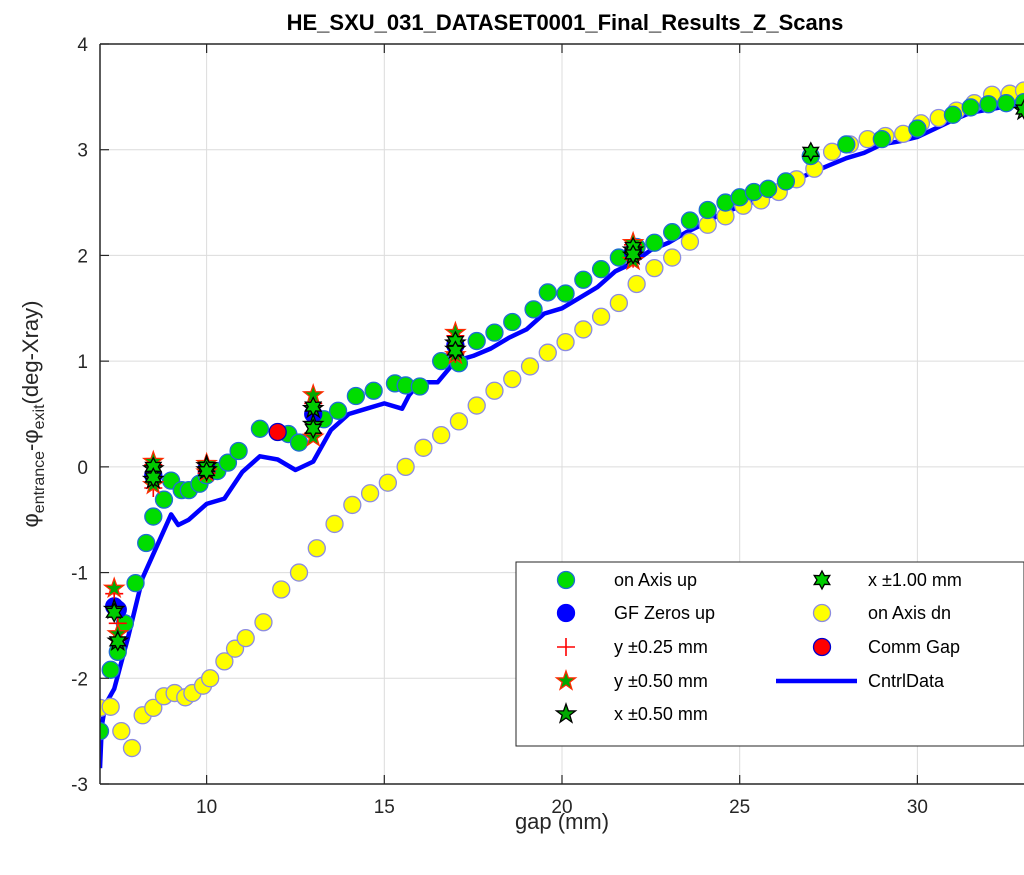  What do you see at coordinates (39, 482) in the screenshot?
I see `y-label-sub1: entrance` at bounding box center [39, 482].